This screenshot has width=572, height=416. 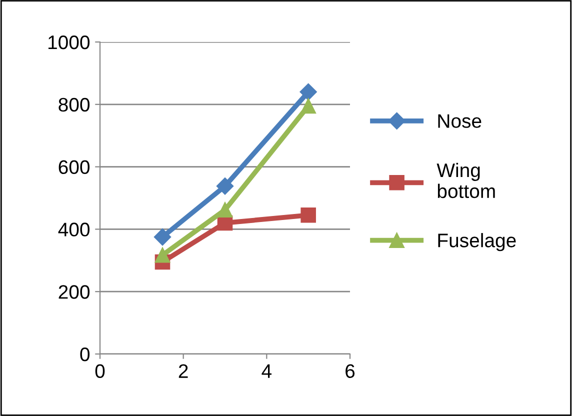 I want to click on x-tick-label: 4, so click(x=267, y=371).